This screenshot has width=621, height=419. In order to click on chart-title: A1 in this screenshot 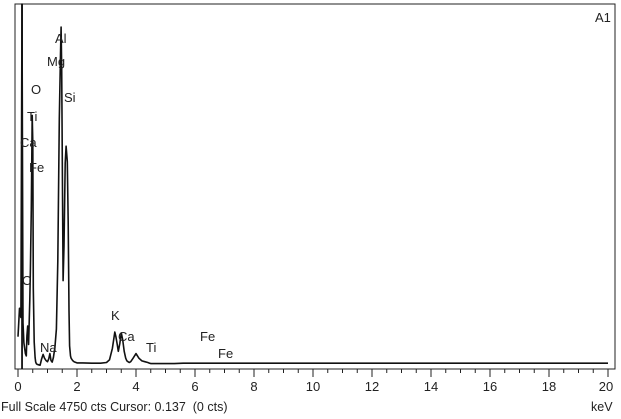, I will do `click(603, 17)`.